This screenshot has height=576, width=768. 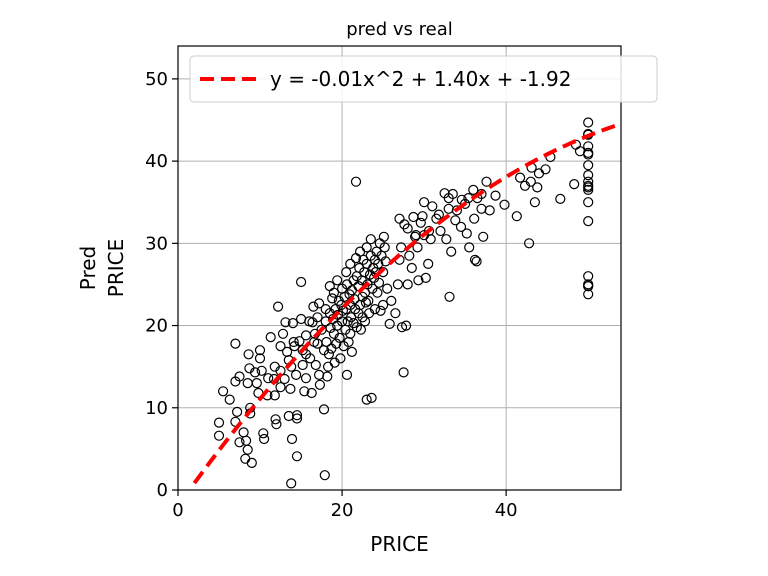 I want to click on x-tick-label: 40, so click(x=506, y=510).